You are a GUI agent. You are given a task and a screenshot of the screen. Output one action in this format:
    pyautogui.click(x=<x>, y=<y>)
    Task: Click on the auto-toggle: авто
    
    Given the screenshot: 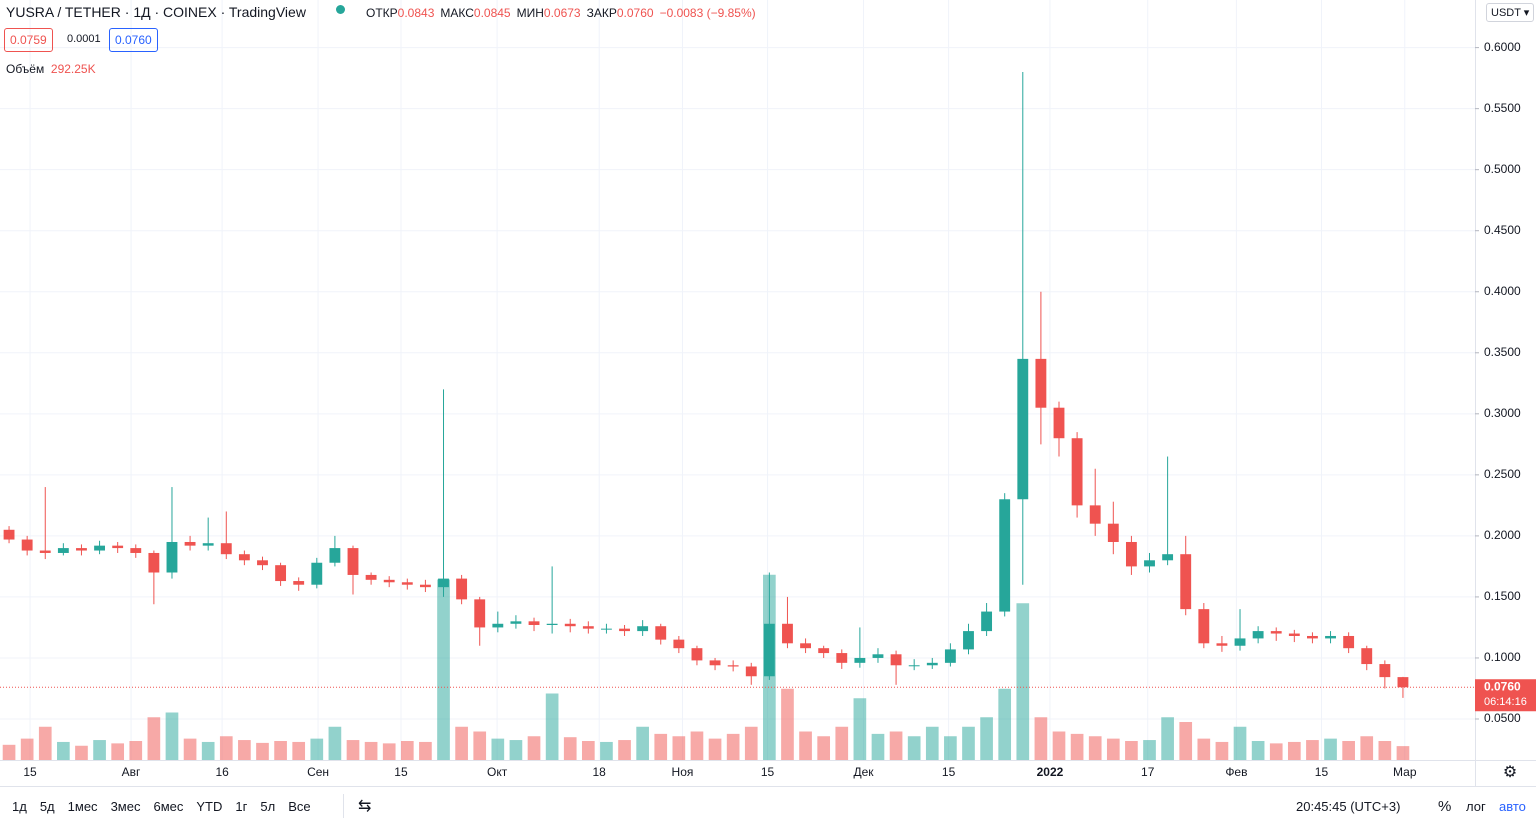 What is the action you would take?
    pyautogui.click(x=1512, y=806)
    